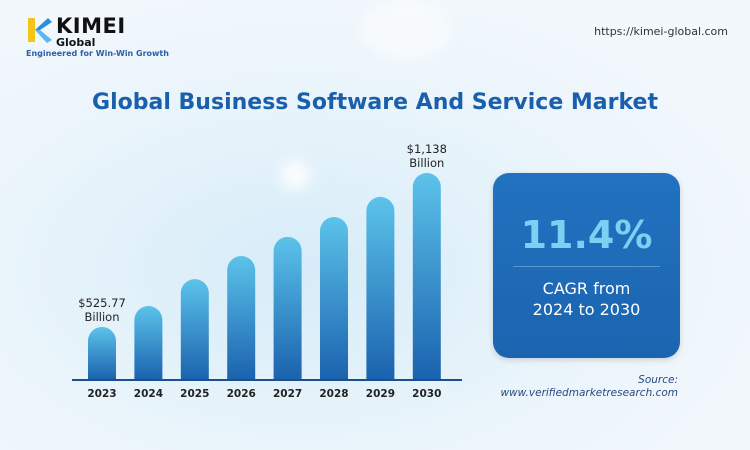  I want to click on brand-tagline: Engineered for Win-Win Growth, so click(97, 53).